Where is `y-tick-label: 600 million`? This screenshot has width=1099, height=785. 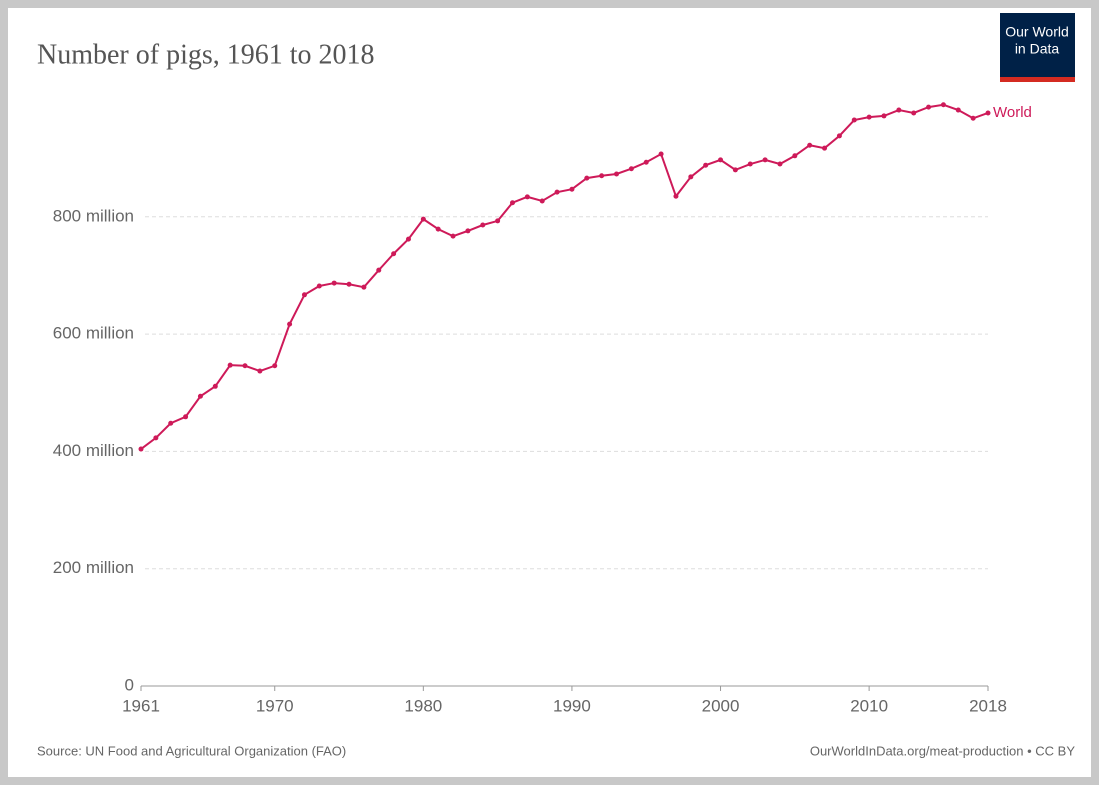 y-tick-label: 600 million is located at coordinates (93, 333).